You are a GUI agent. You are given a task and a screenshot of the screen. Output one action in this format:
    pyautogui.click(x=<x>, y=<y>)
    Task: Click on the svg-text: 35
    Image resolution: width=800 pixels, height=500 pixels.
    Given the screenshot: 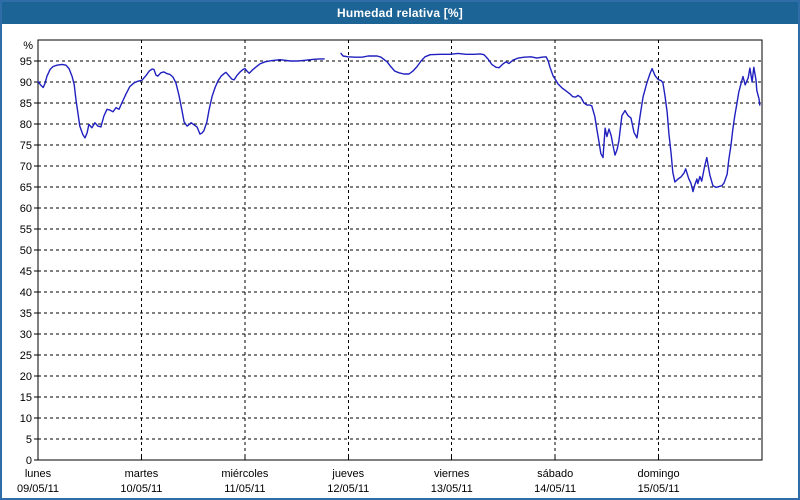 What is the action you would take?
    pyautogui.click(x=26, y=314)
    